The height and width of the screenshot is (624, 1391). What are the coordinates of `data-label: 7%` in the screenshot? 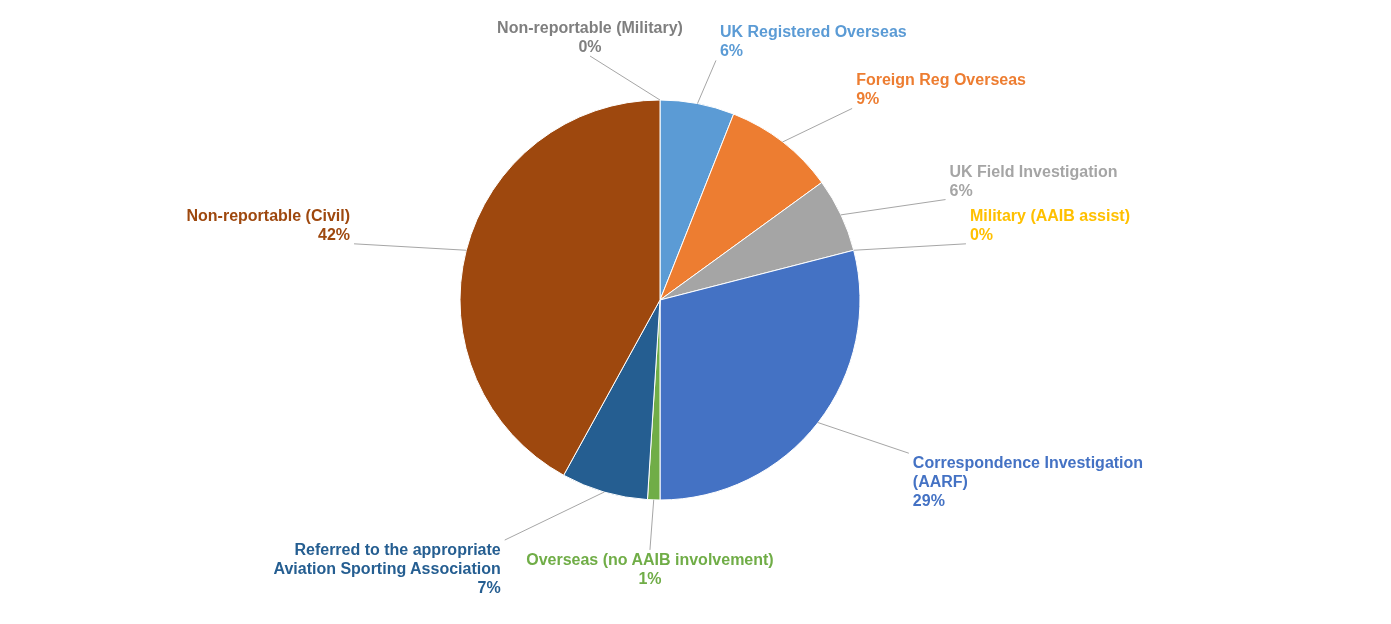 It's located at (489, 588).